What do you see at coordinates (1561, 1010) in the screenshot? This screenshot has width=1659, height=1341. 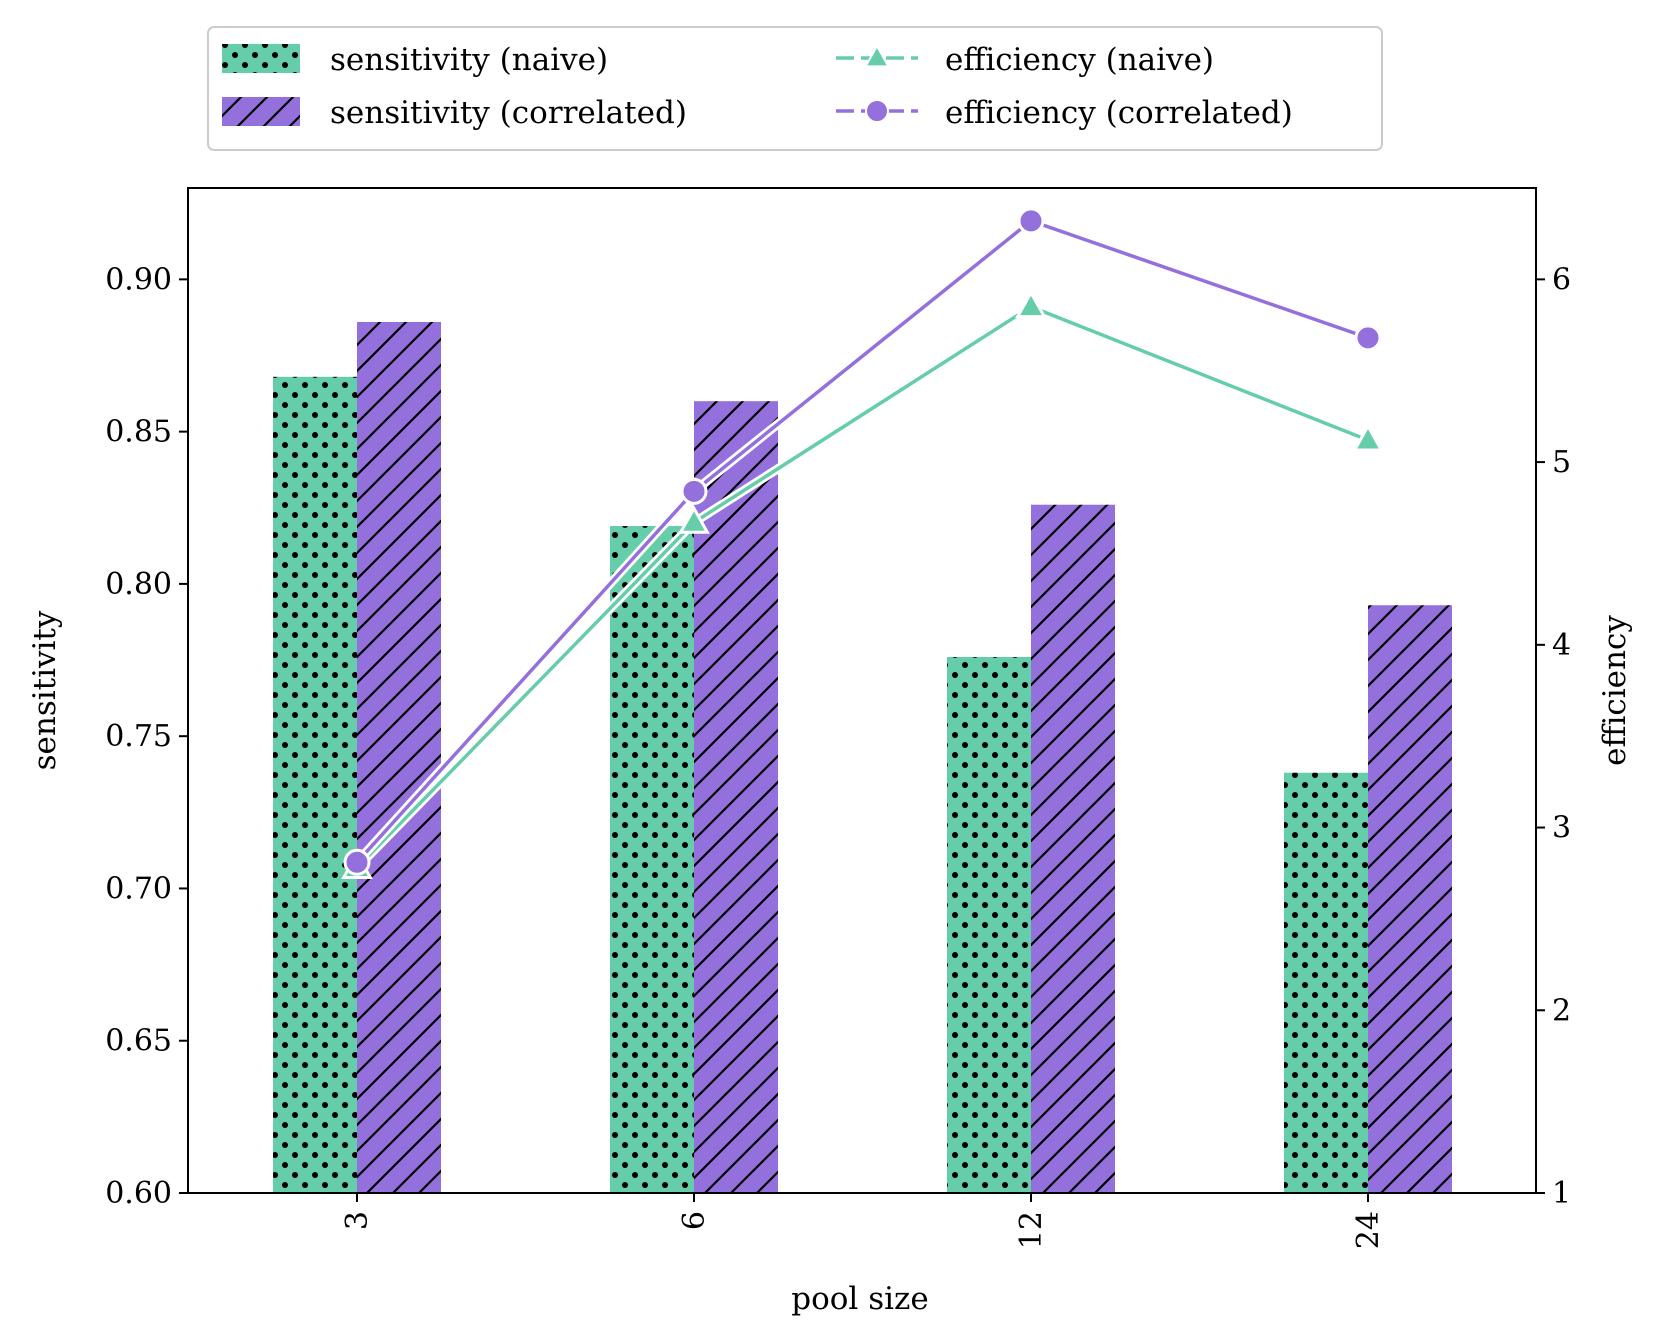 I see `y-right-tick-label: 2` at bounding box center [1561, 1010].